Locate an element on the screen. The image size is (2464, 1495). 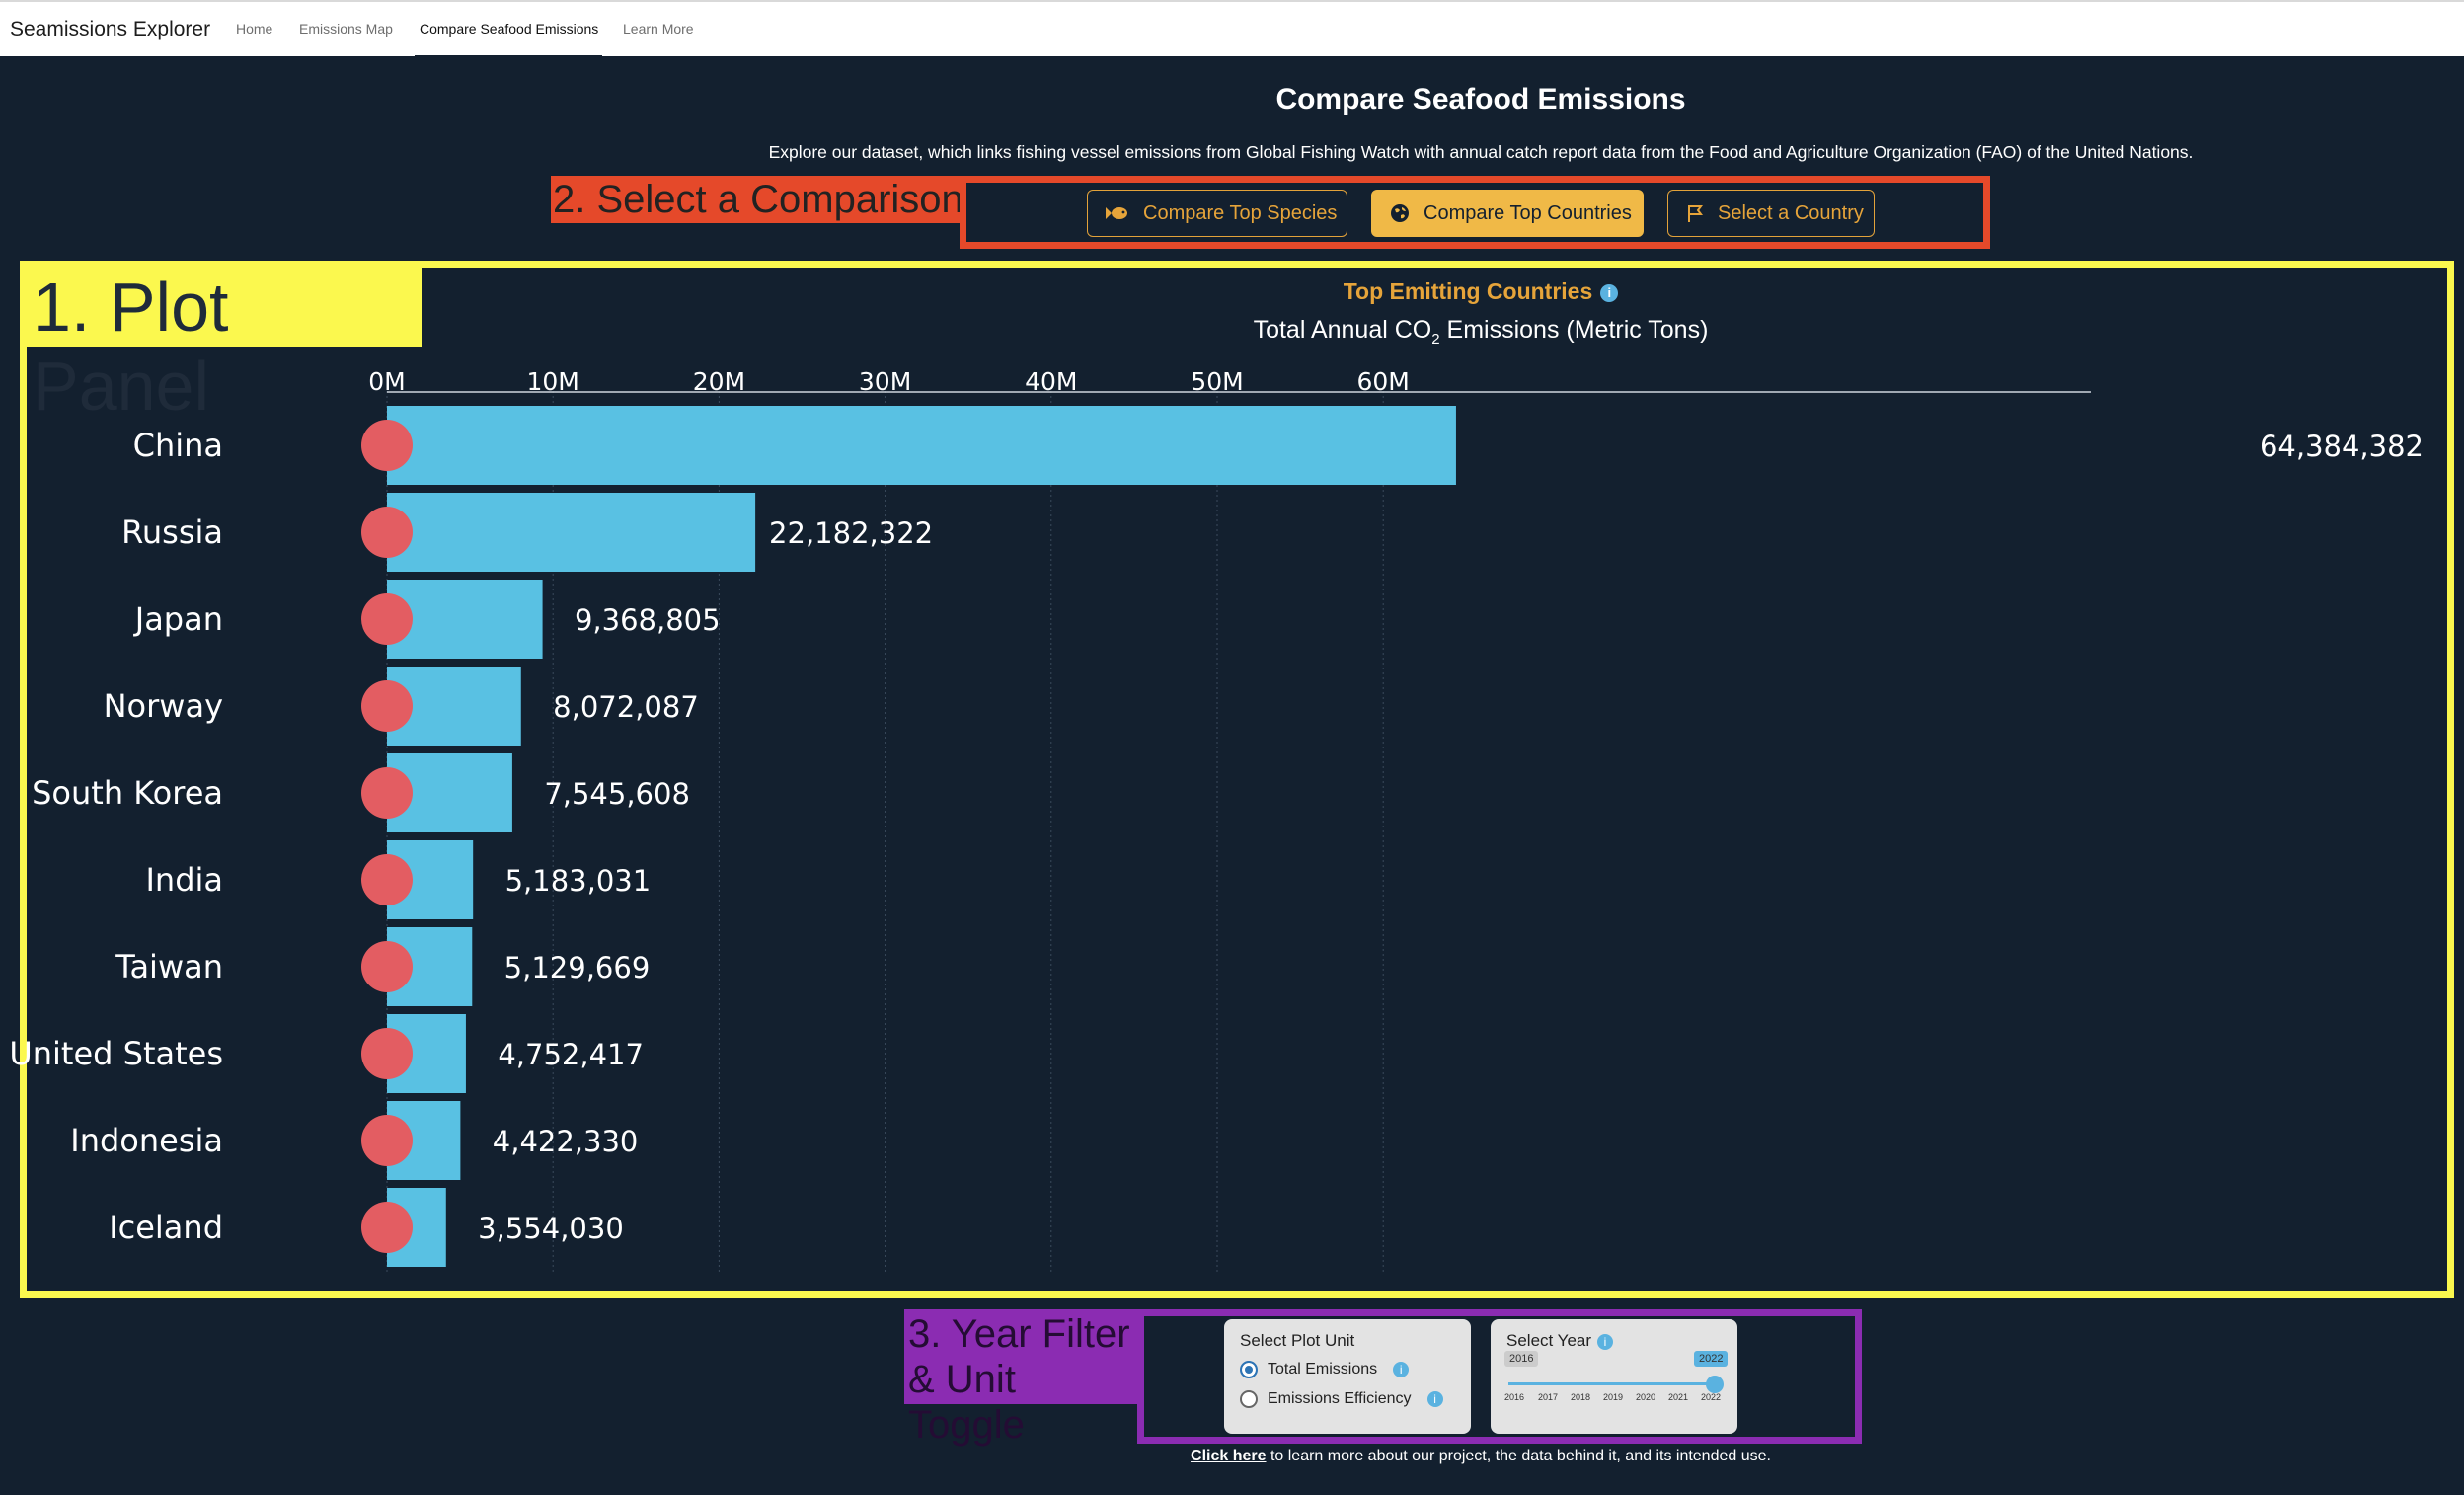
x-tick-label: 10M is located at coordinates (553, 382).